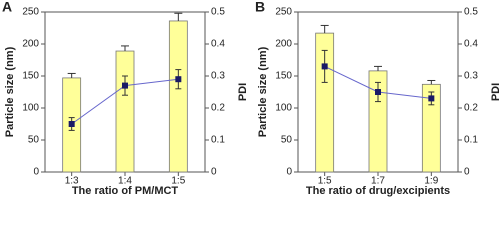 The image size is (500, 240). Describe the element at coordinates (378, 181) in the screenshot. I see `x-tick-label: 1:7` at that location.